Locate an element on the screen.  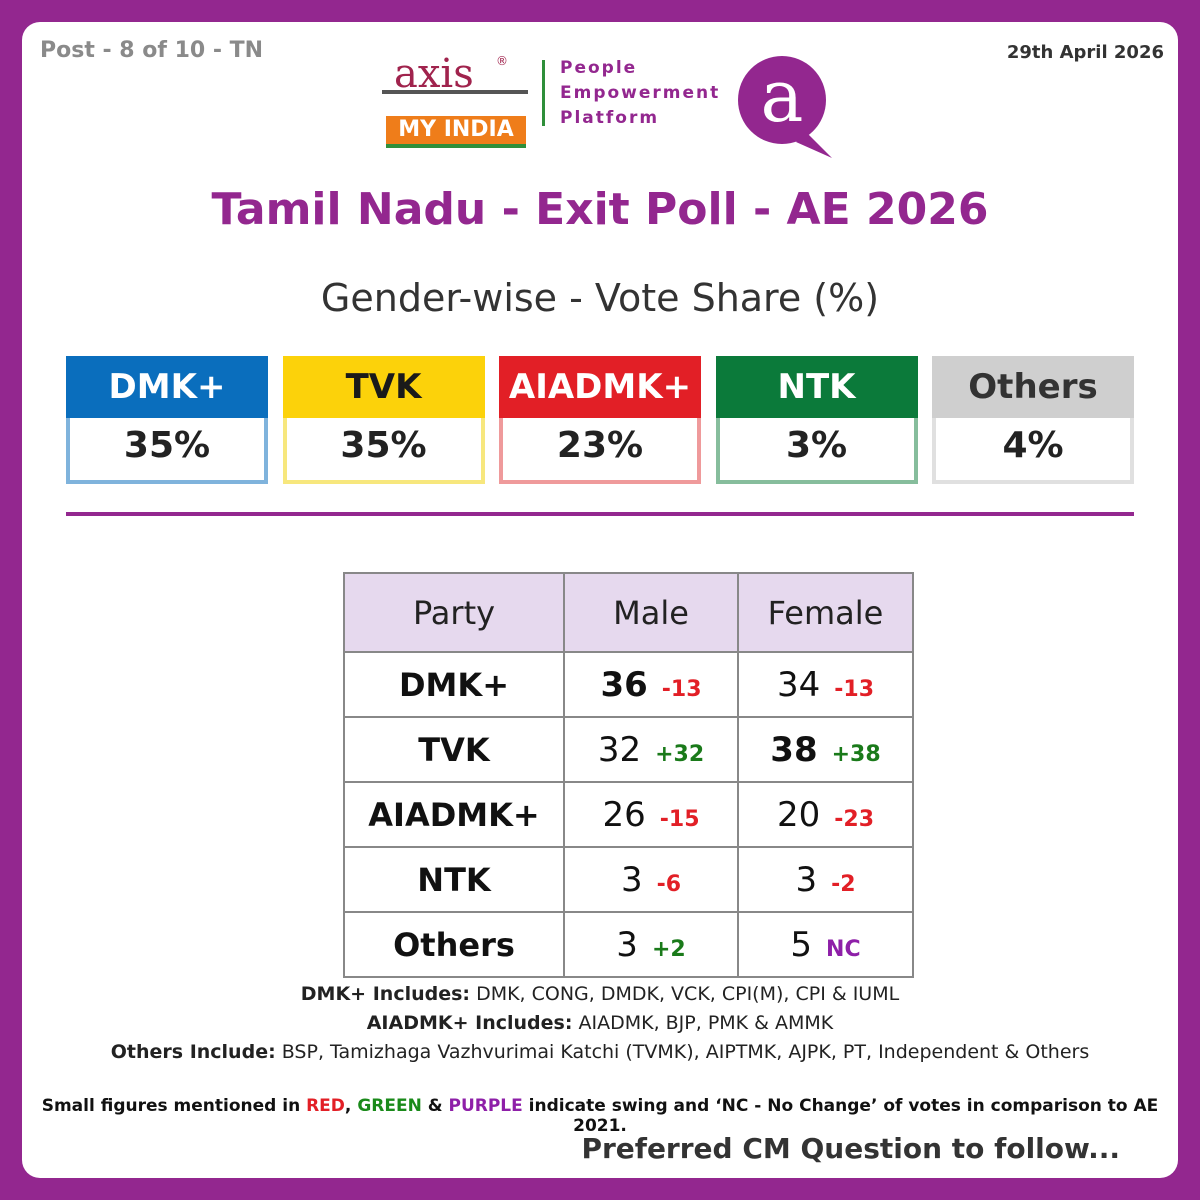
party-name: NTK is located at coordinates (816, 387).